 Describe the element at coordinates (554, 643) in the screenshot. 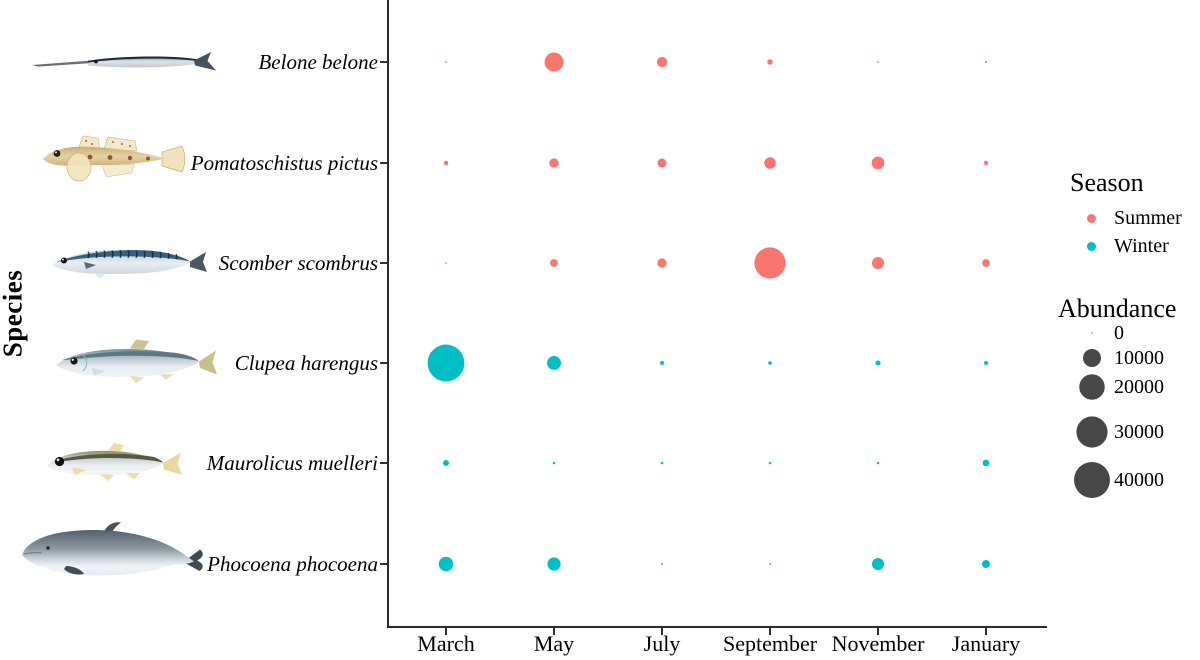

I see `x-tick-label: May` at that location.